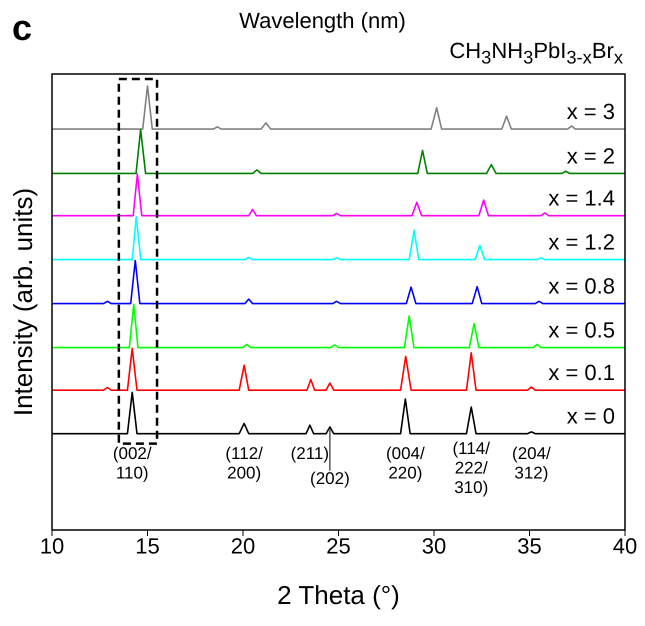  Describe the element at coordinates (590, 111) in the screenshot. I see `series-label: x = 3` at that location.